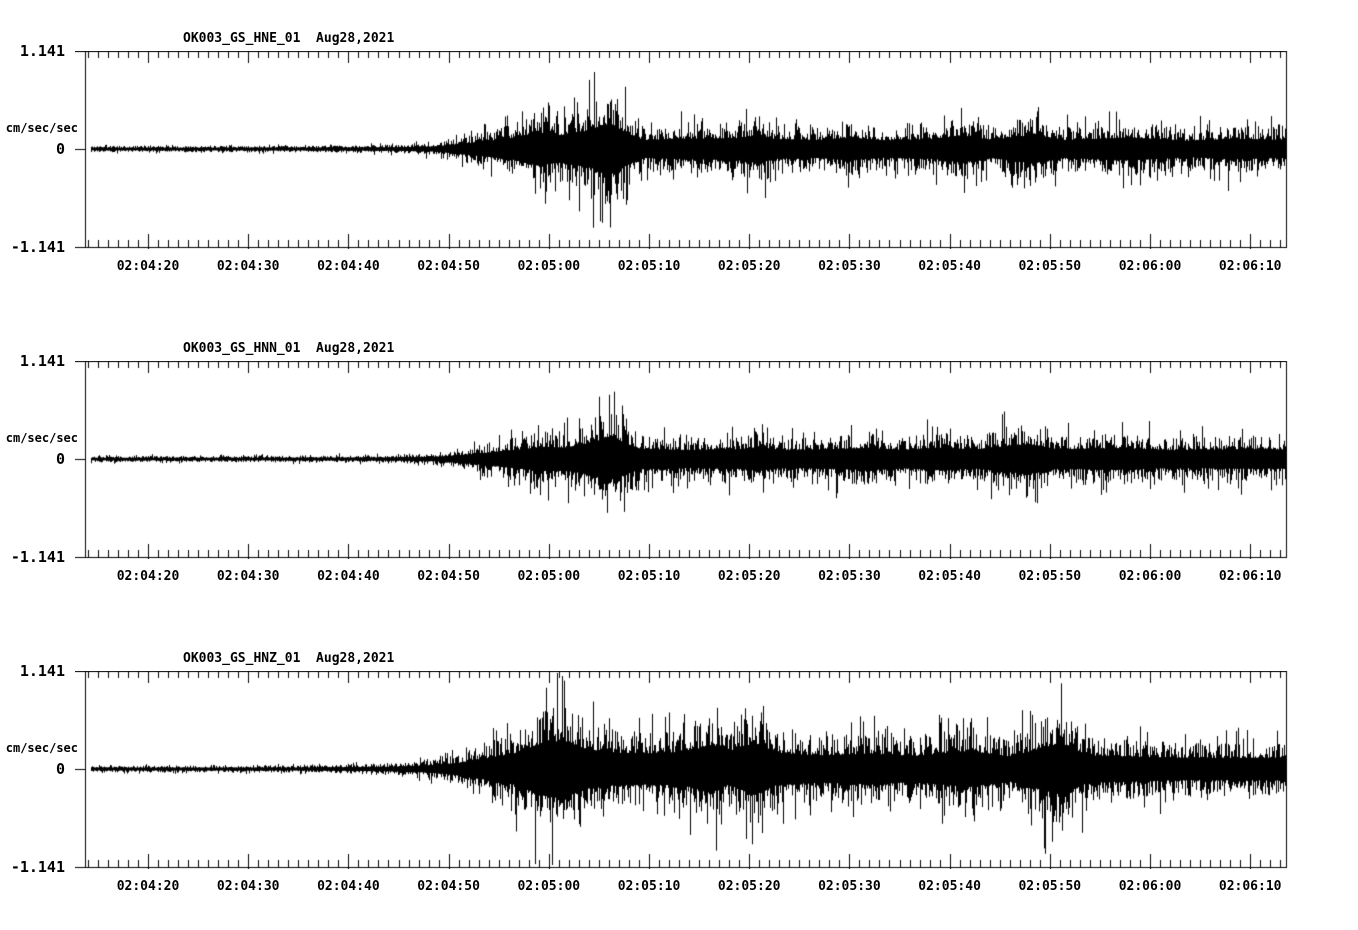 The width and height of the screenshot is (1358, 930). What do you see at coordinates (289, 38) in the screenshot?
I see `plot-title: OK003_GS_HNE_01 Aug28,2021` at bounding box center [289, 38].